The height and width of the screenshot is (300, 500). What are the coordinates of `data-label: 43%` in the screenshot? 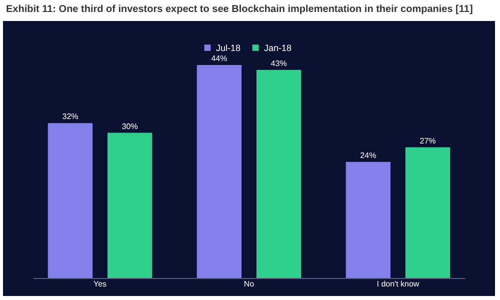 It's located at (278, 63).